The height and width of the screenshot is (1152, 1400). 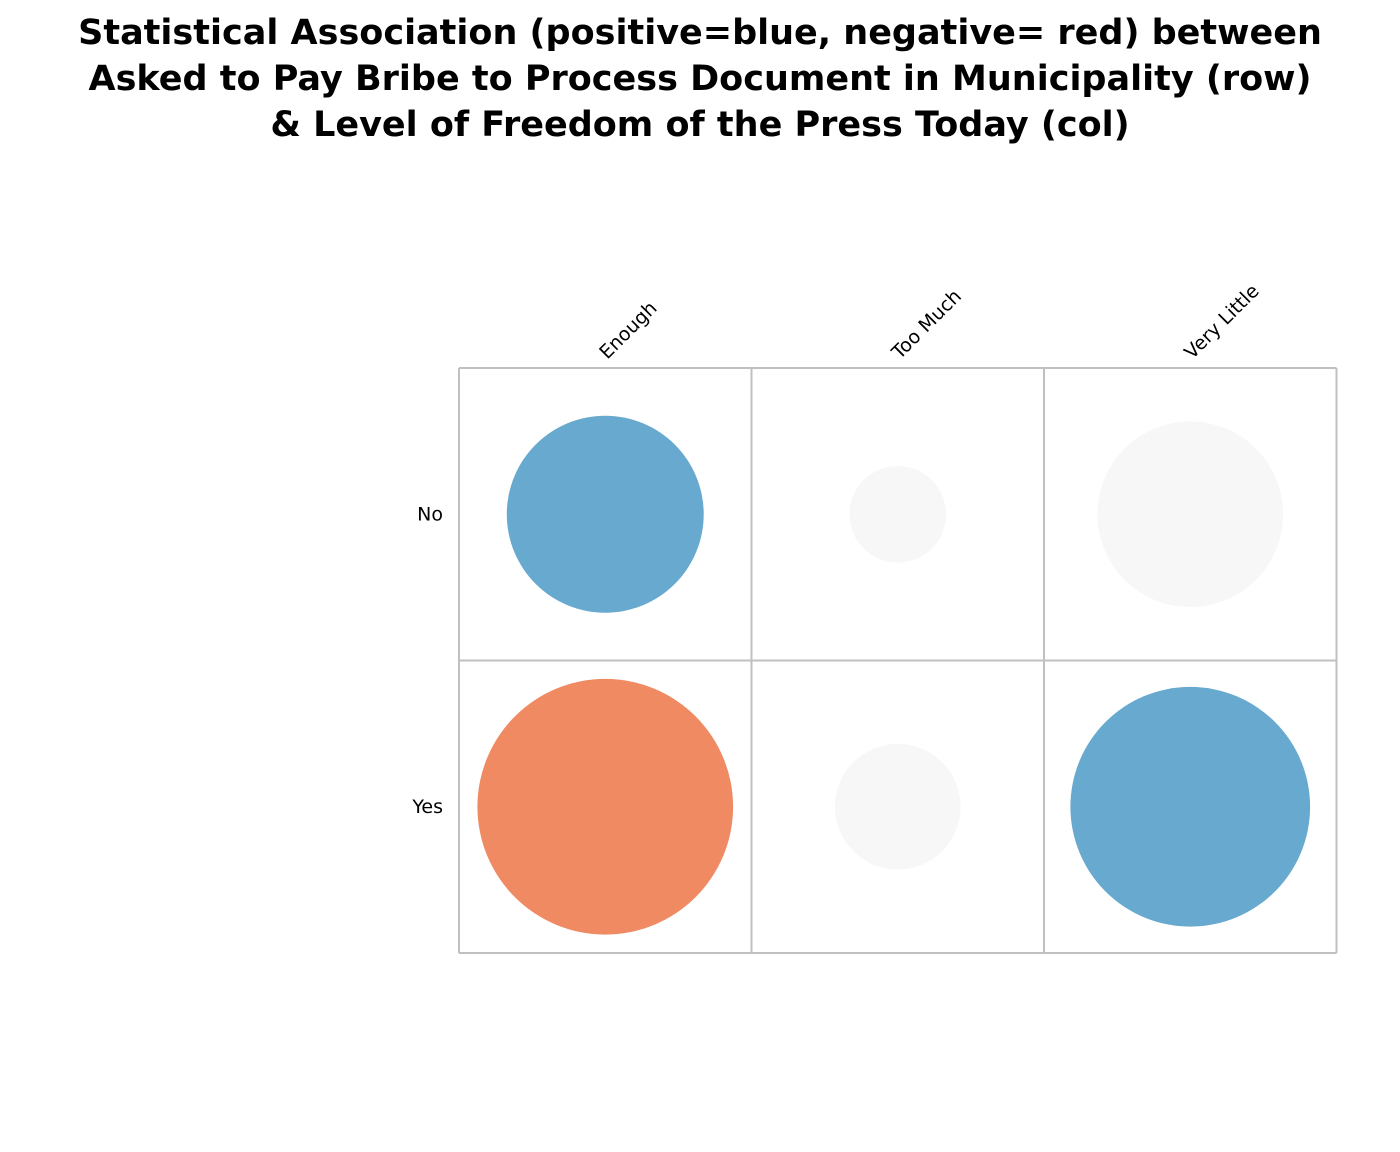 I want to click on column-label-very-little: Very Little, so click(x=1221, y=321).